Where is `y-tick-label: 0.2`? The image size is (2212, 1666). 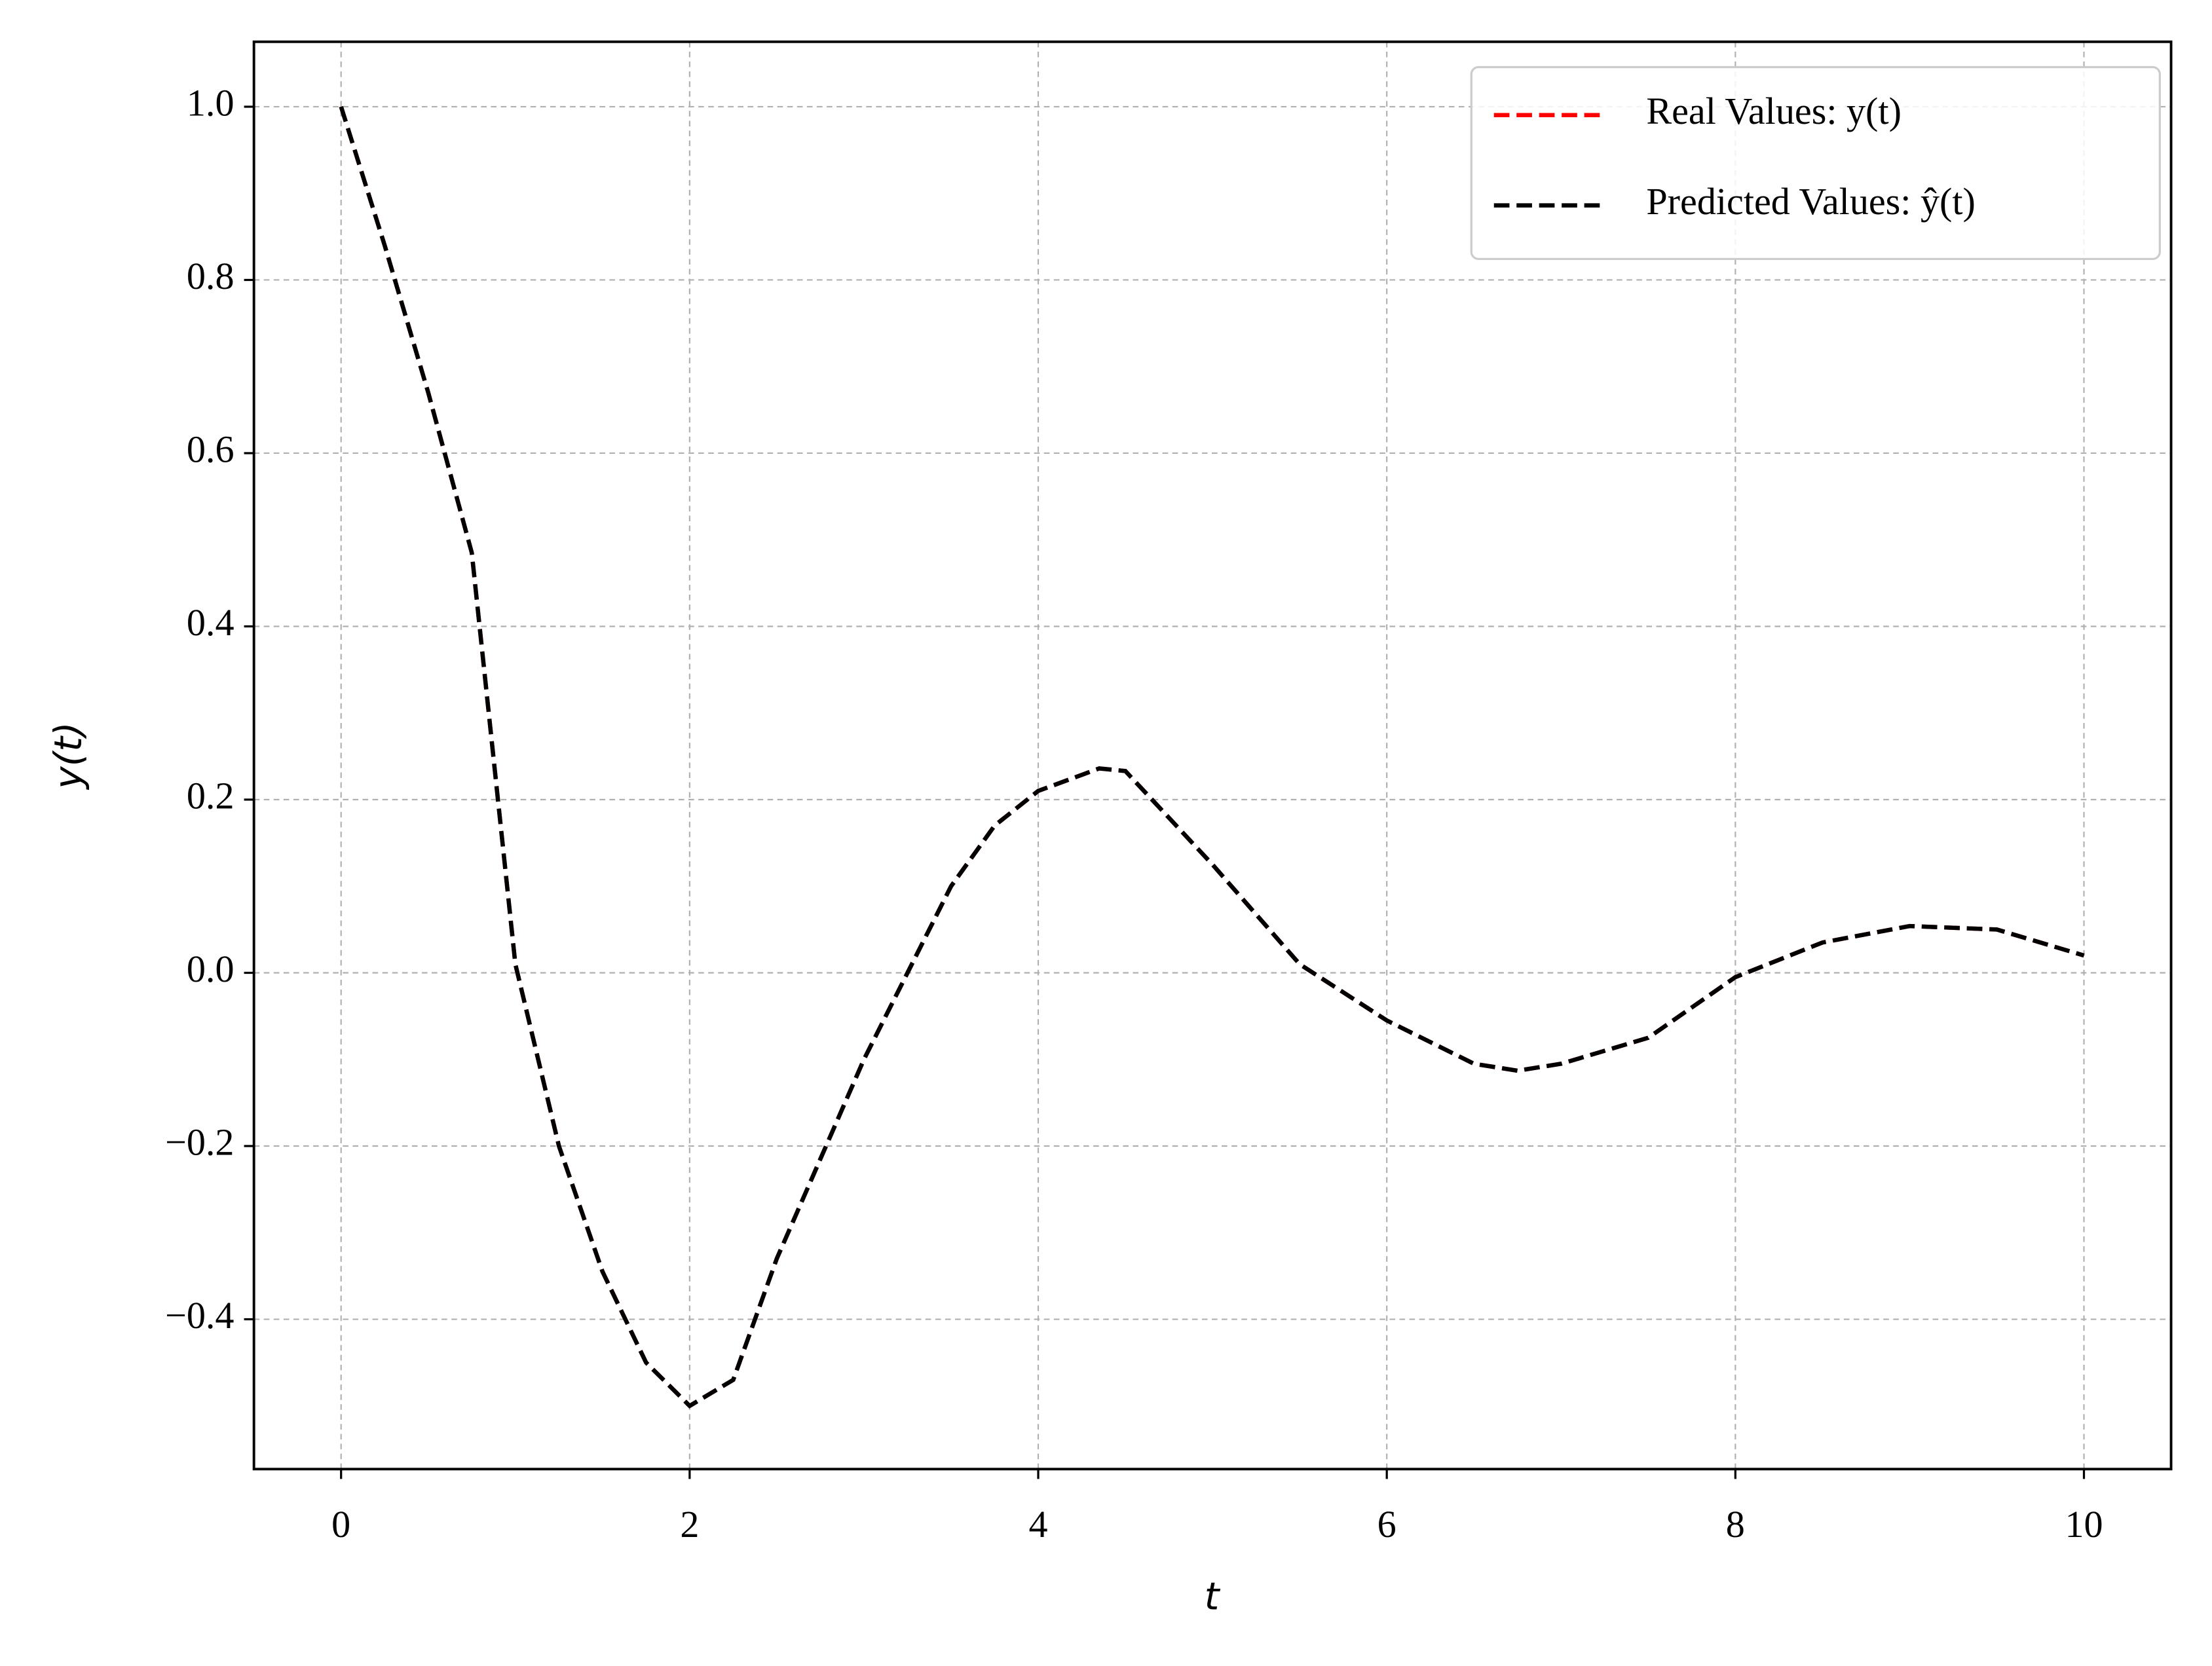 y-tick-label: 0.2 is located at coordinates (210, 796).